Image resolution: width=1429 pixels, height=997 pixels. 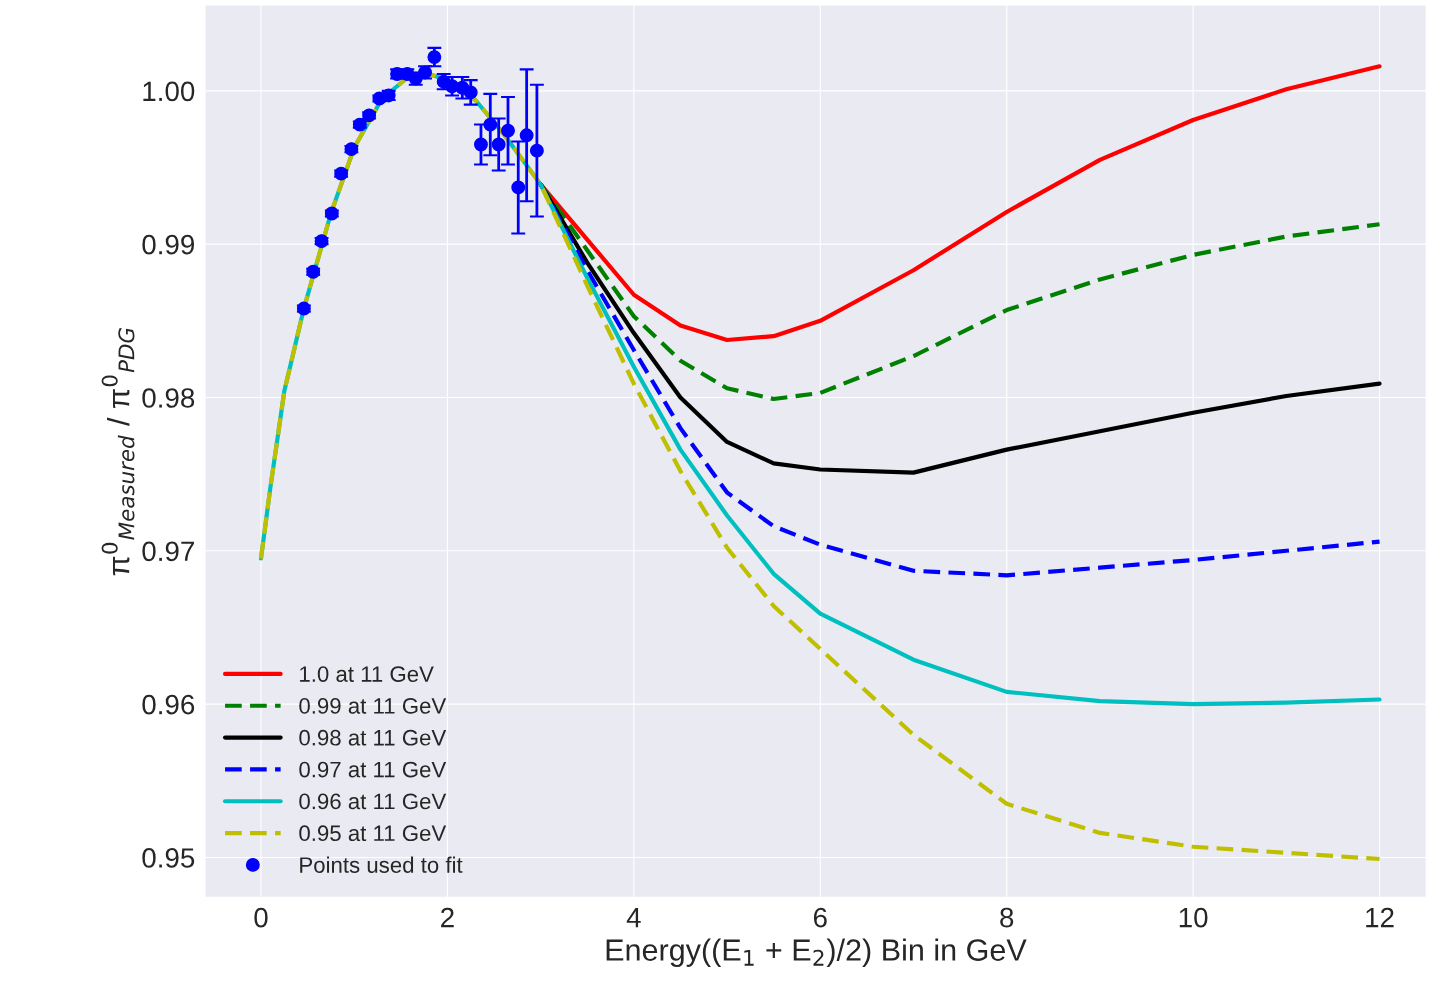 What do you see at coordinates (373, 769) in the screenshot?
I see `legend-label: 0.97 at 11 GeV` at bounding box center [373, 769].